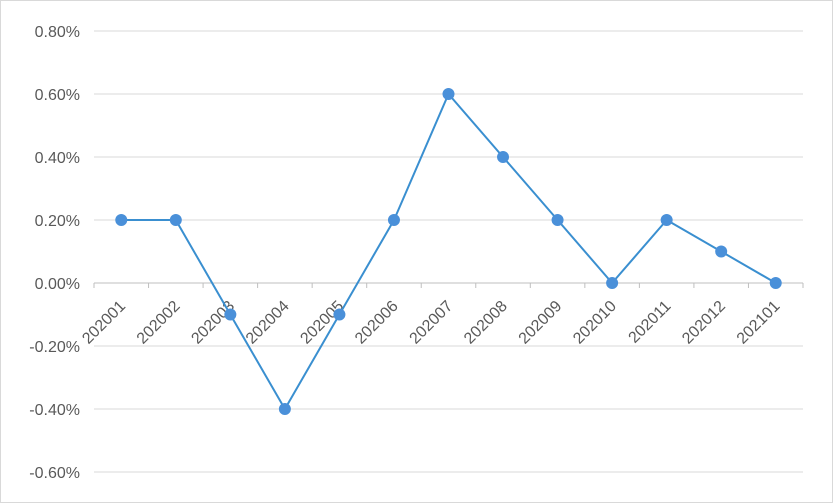 Image resolution: width=833 pixels, height=503 pixels. Describe the element at coordinates (268, 323) in the screenshot. I see `x-tick-label: 202004` at that location.